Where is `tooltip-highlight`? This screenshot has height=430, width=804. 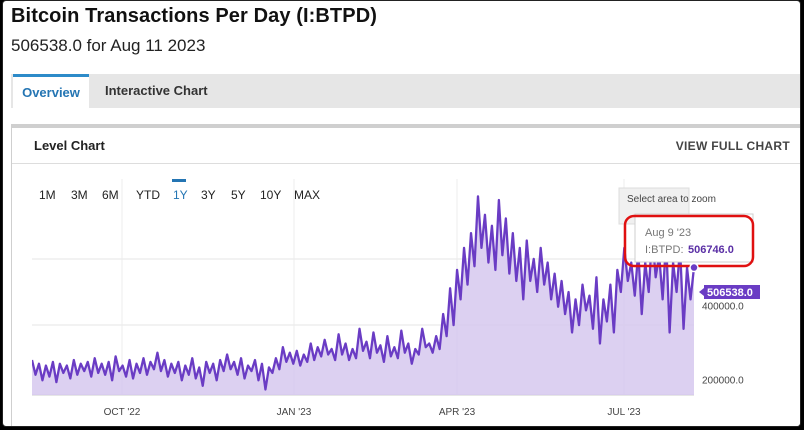 tooltip-highlight is located at coordinates (689, 241).